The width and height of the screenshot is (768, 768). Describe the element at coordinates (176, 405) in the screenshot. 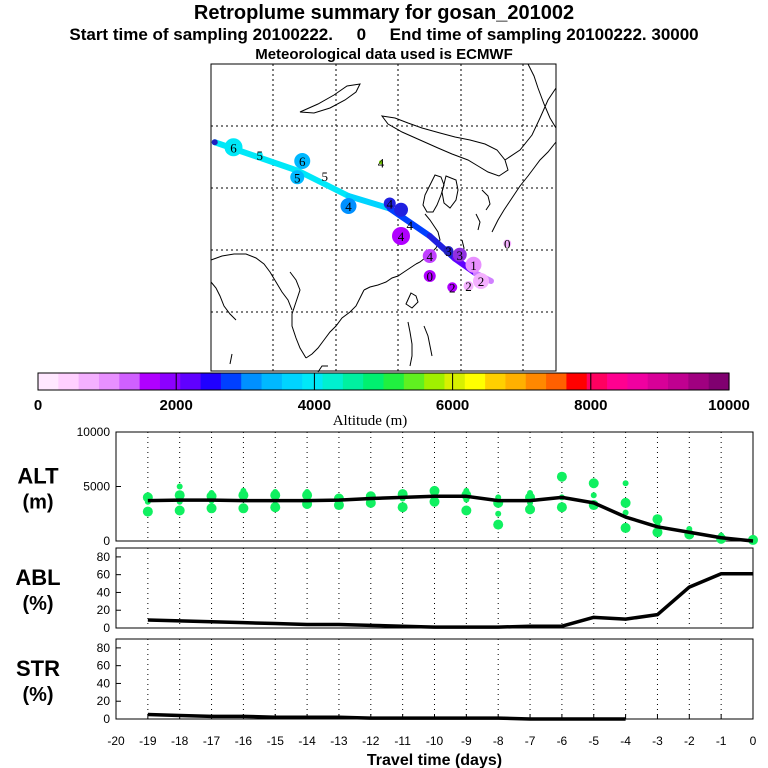

I see `colorbar-tick-label: 2000` at that location.